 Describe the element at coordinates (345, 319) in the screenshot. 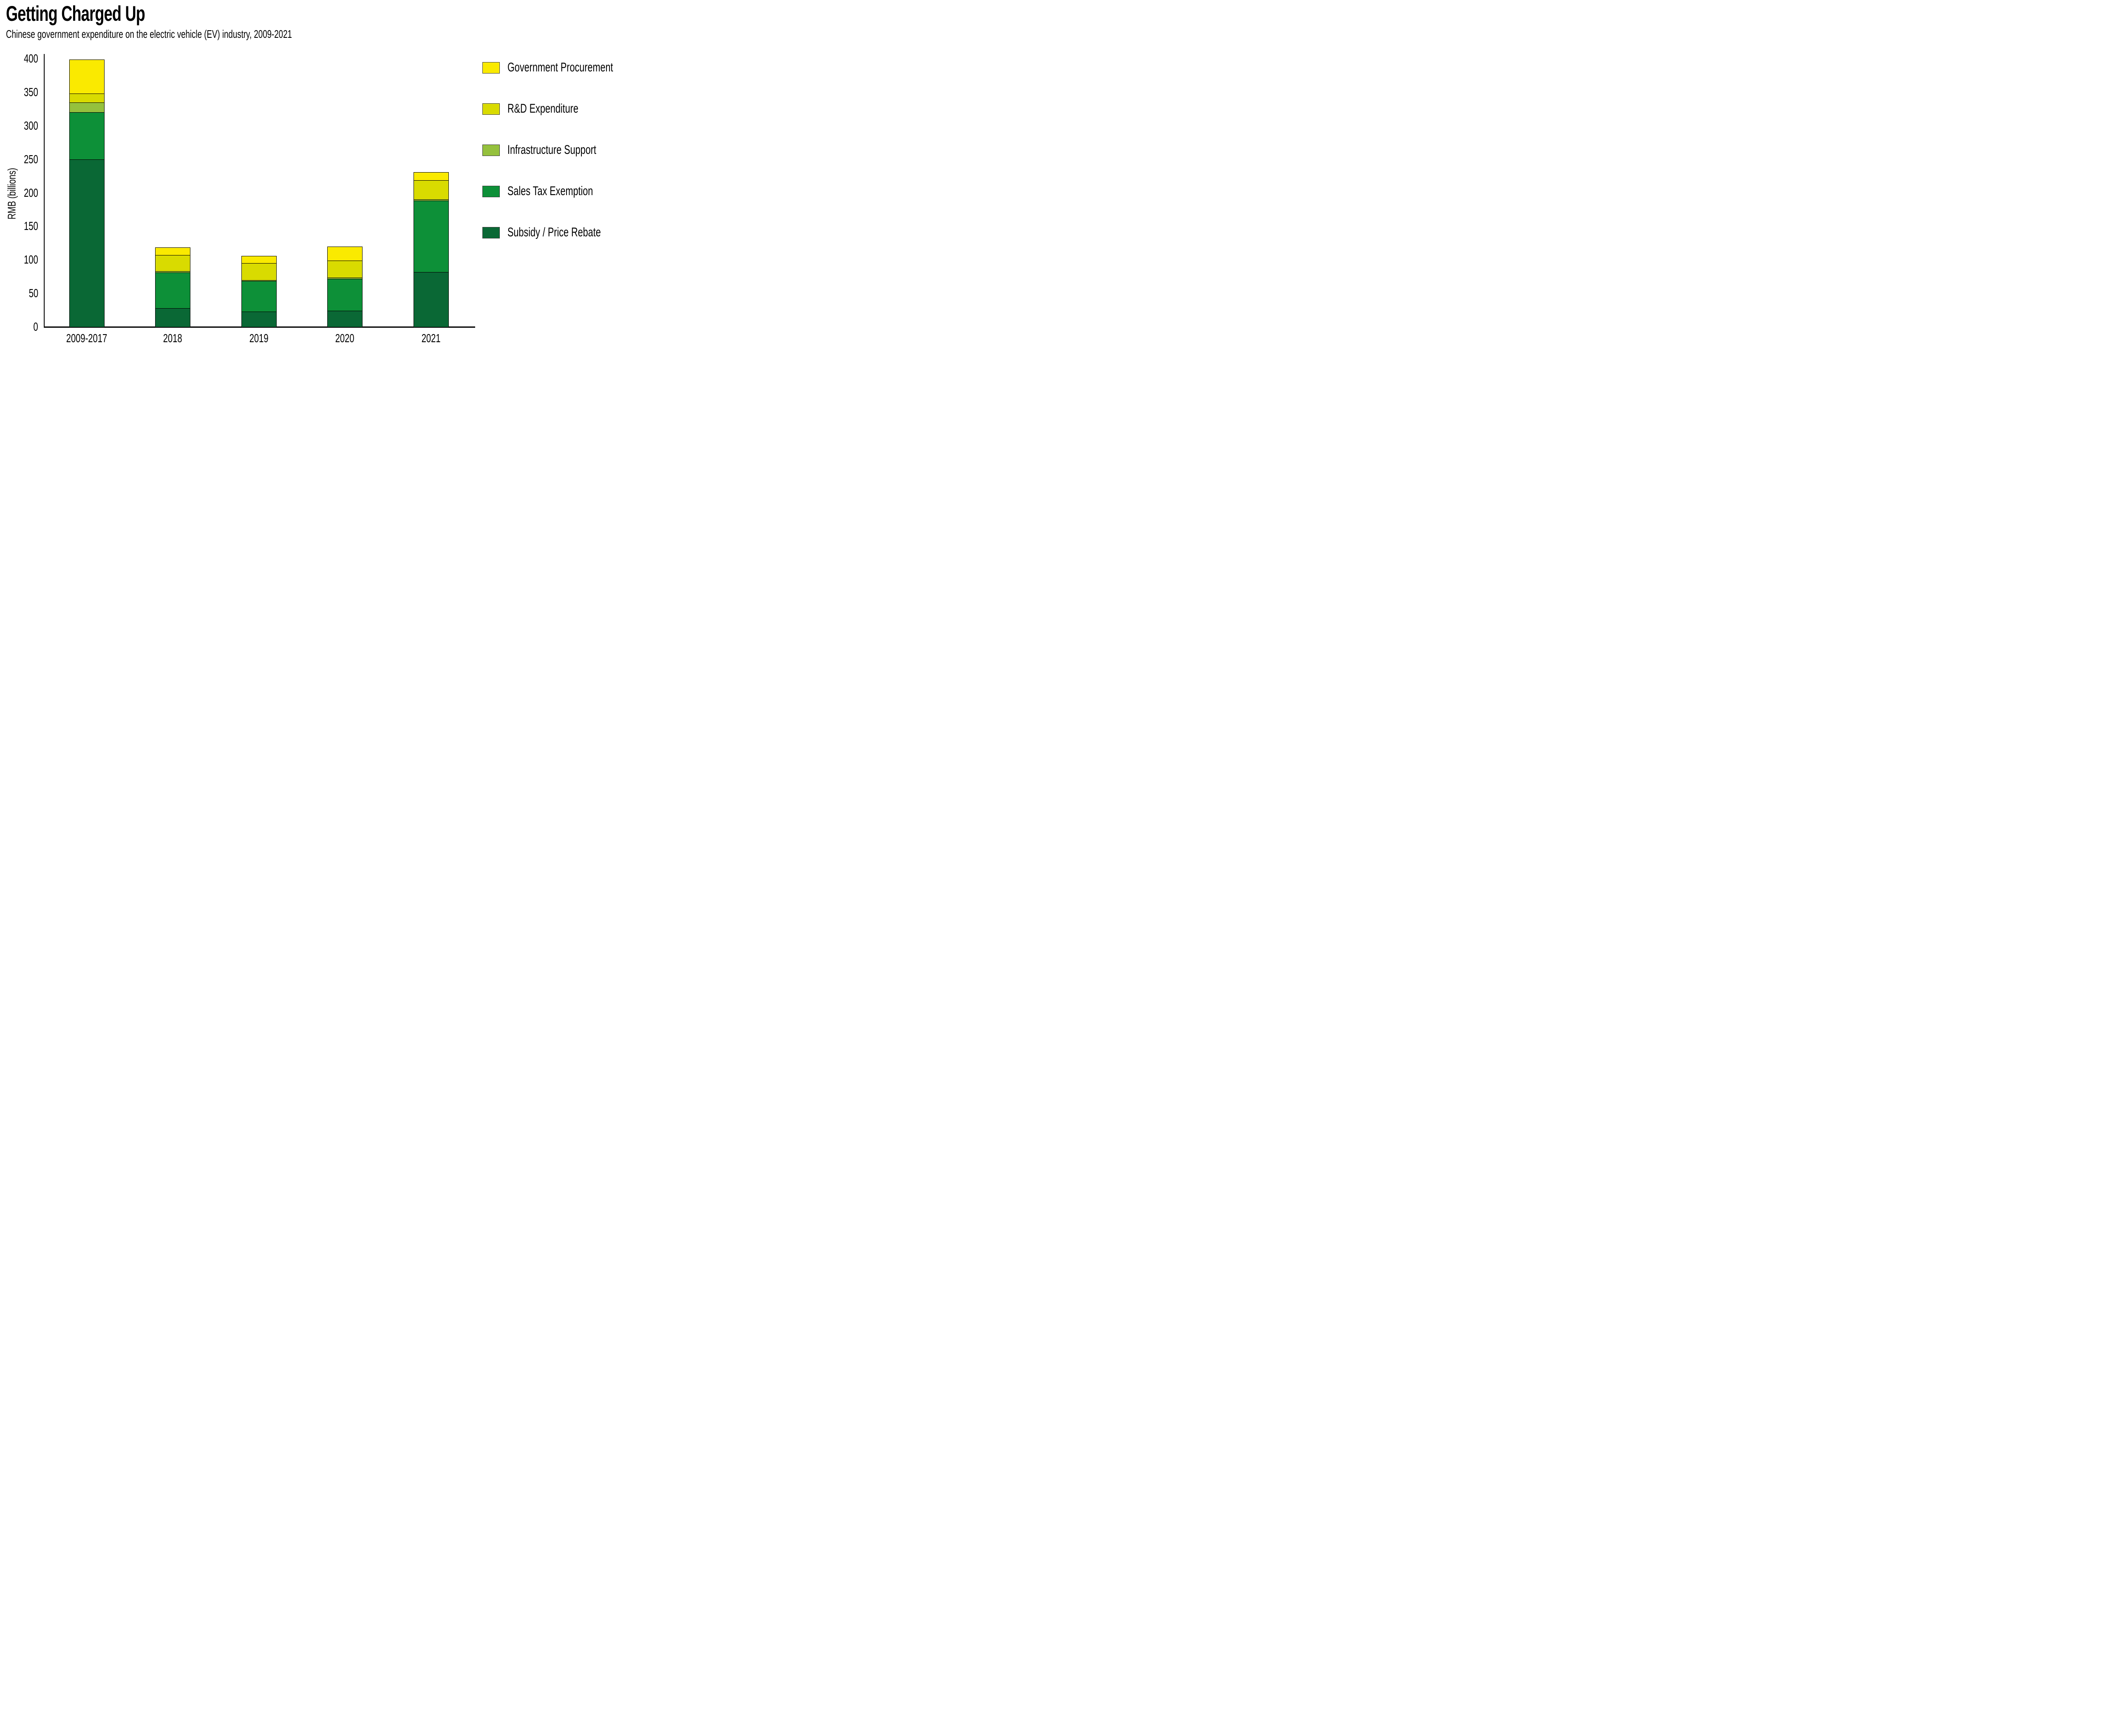

I see `bar-segment-2020-subsidy-price-rebate` at that location.